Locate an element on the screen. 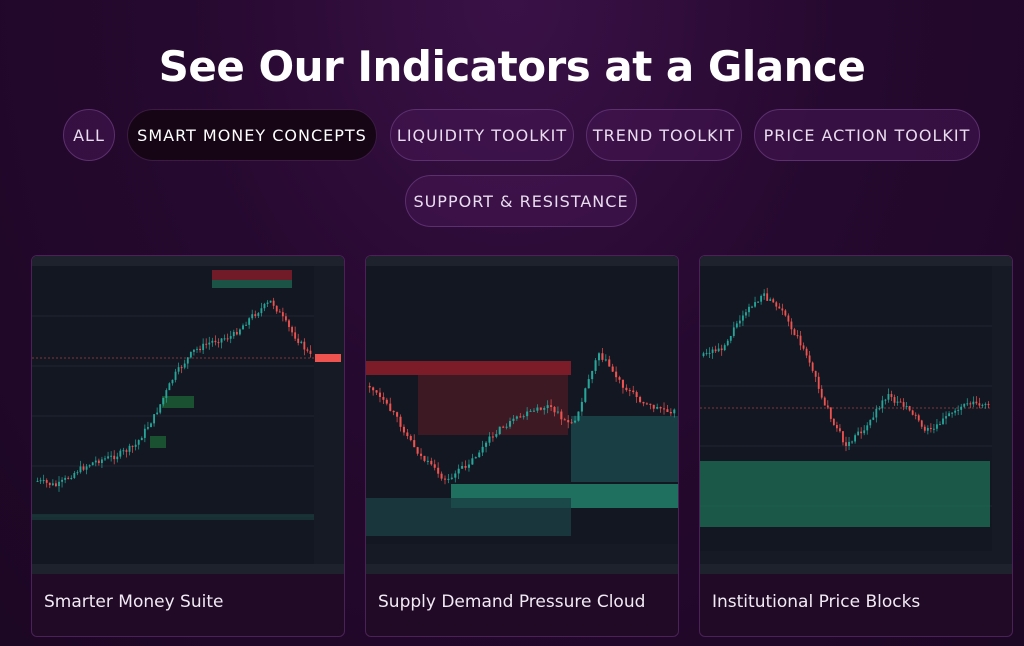 Image resolution: width=1024 pixels, height=646 pixels. filter-smart-money-concepts: SMART MONEY CONCEPTS is located at coordinates (252, 135).